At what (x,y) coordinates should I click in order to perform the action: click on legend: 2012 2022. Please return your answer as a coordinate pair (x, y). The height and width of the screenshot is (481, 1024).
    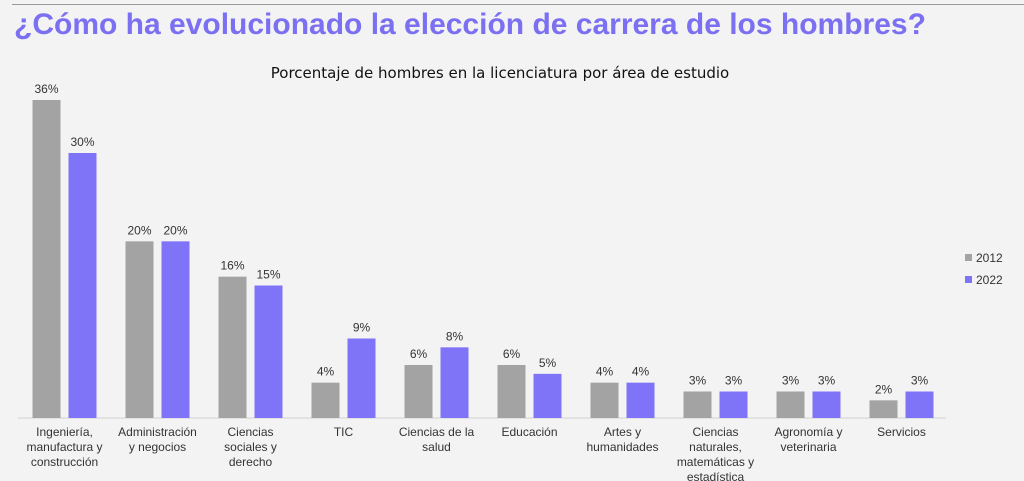
    Looking at the image, I should click on (984, 269).